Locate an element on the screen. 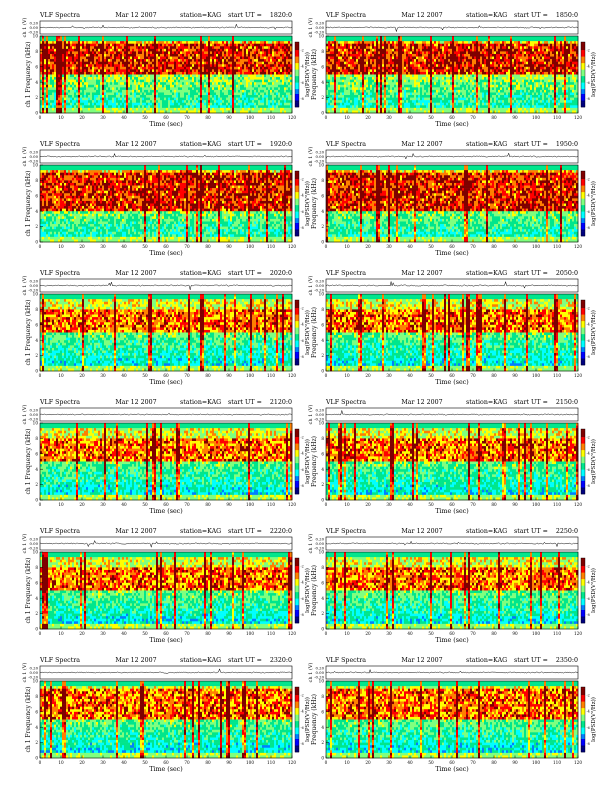 Image resolution: width=612 pixels, height=792 pixels. spectrogram-xtick-label: 60 is located at coordinates (166, 117).